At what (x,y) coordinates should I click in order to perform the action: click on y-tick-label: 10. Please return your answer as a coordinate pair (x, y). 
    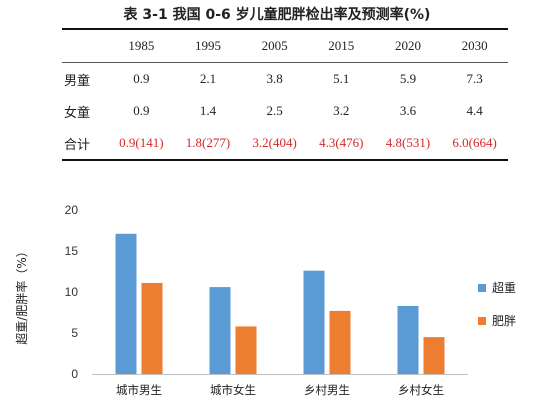
    Looking at the image, I should click on (72, 292).